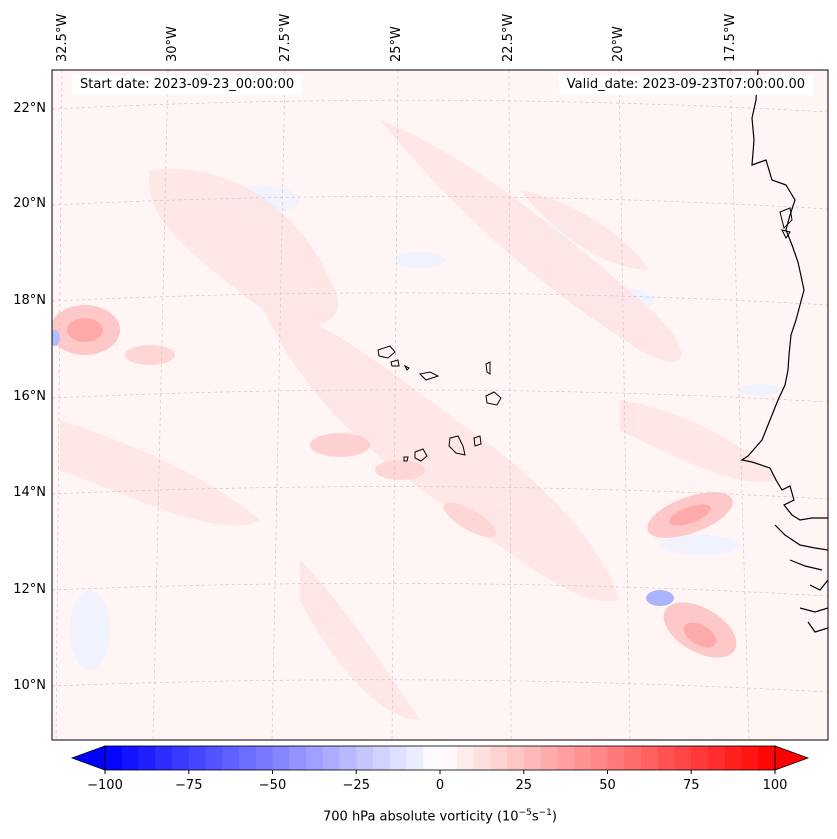 The image size is (837, 839). I want to click on lat-label: 22°N, so click(29, 108).